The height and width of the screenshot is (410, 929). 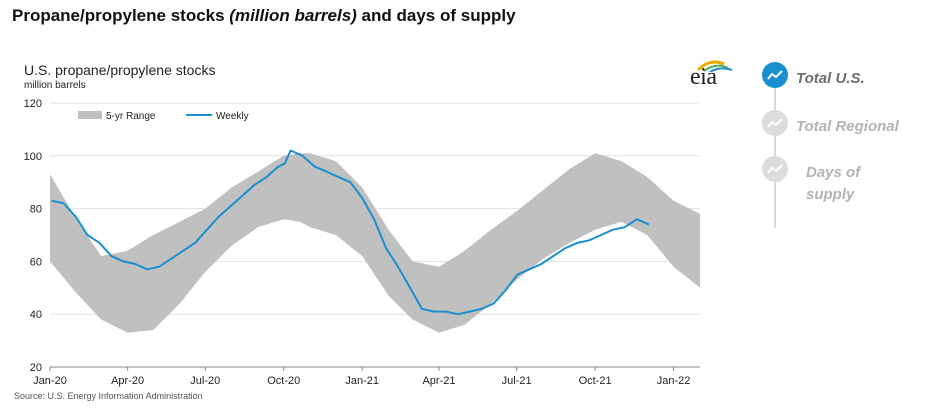 I want to click on nav-label-total-us: Total U.S., so click(x=830, y=78).